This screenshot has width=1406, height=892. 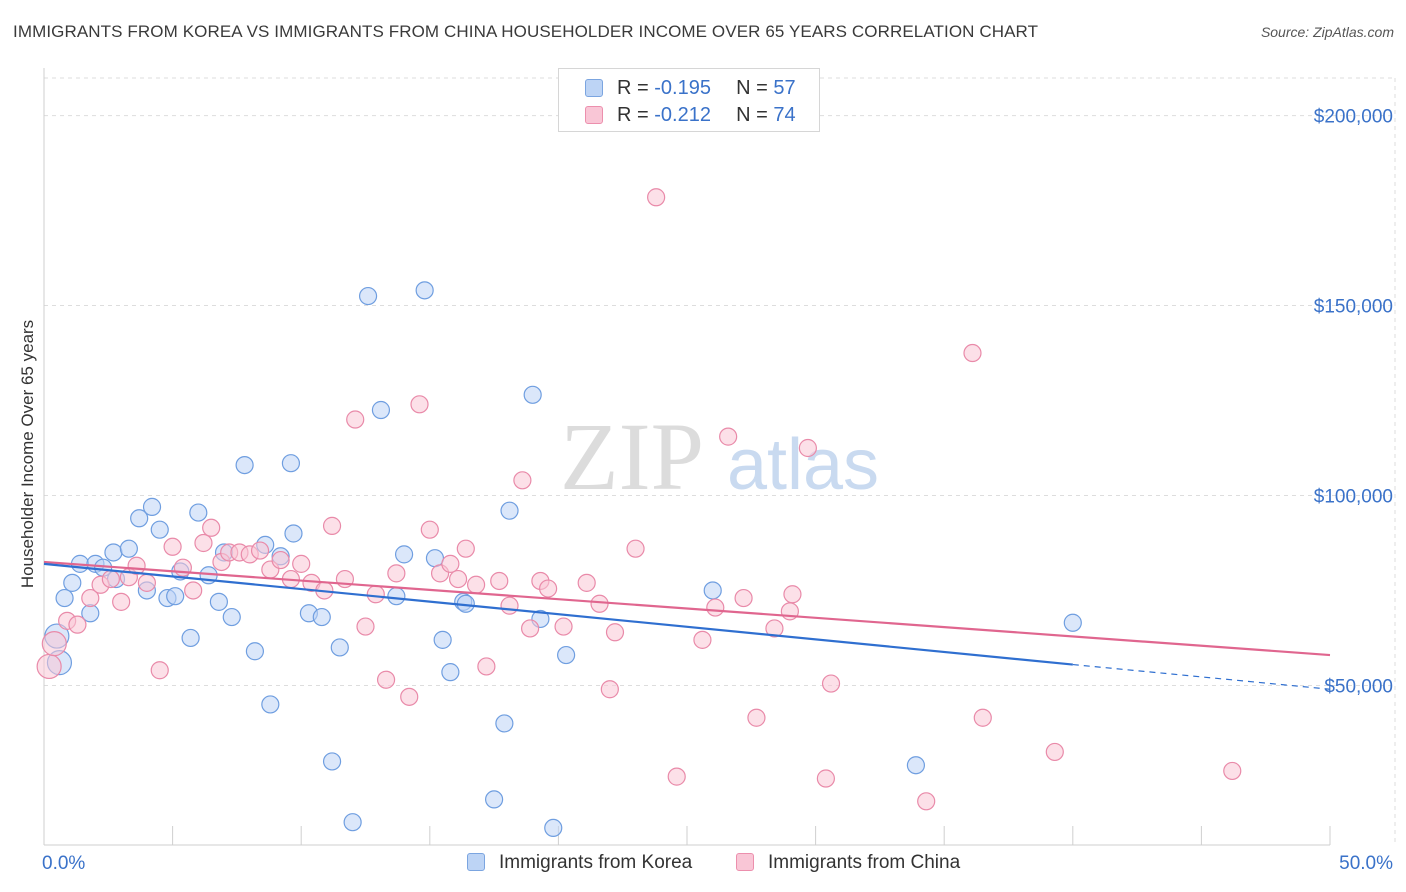 I want to click on trend-lines, so click(x=687, y=625).